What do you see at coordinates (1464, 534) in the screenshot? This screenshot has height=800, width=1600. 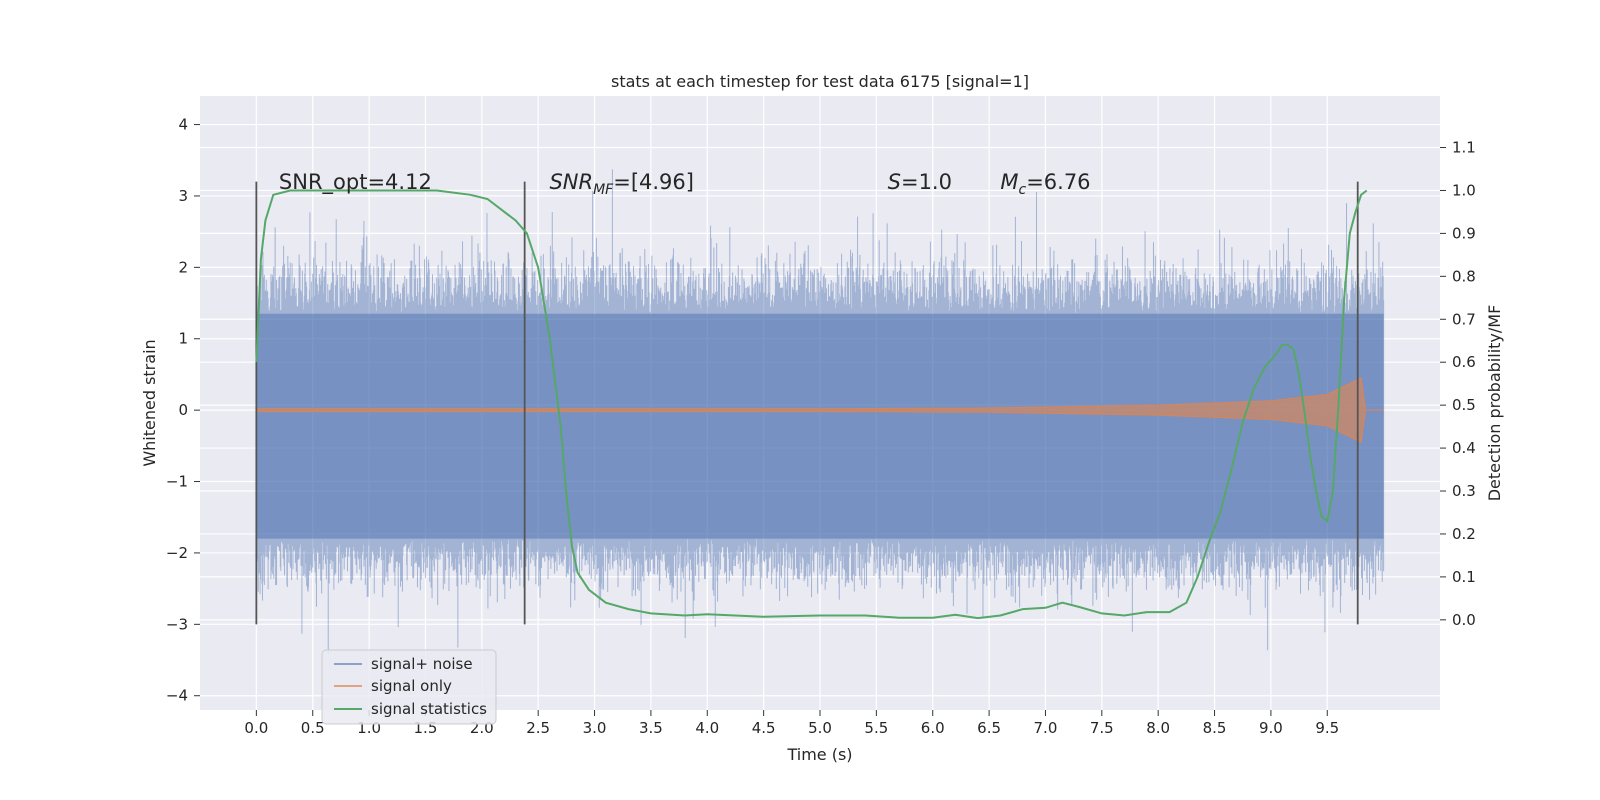 I see `y2-tick-label: 0.2` at bounding box center [1464, 534].